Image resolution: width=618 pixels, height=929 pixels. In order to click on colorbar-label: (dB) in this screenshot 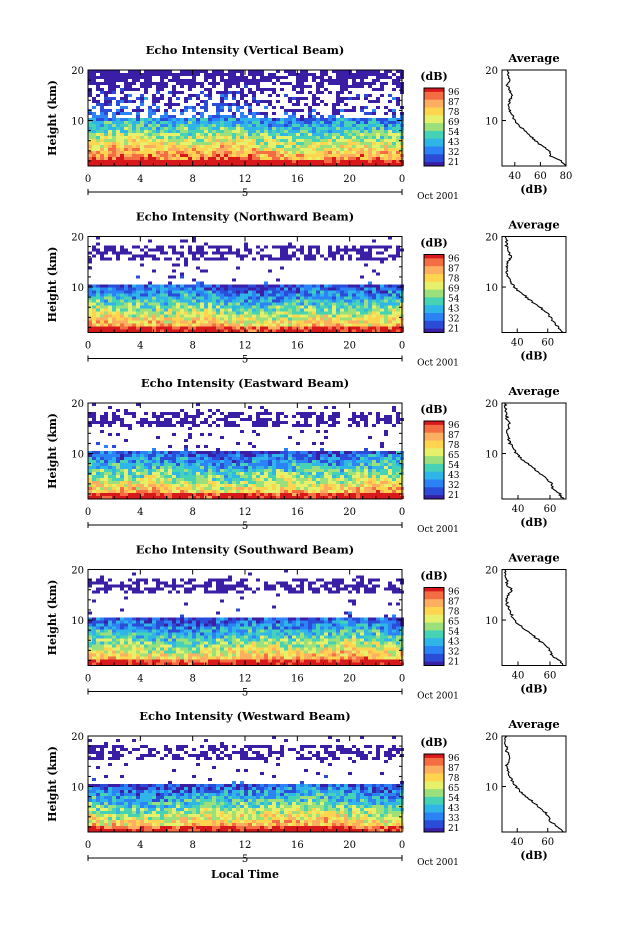, I will do `click(433, 243)`.